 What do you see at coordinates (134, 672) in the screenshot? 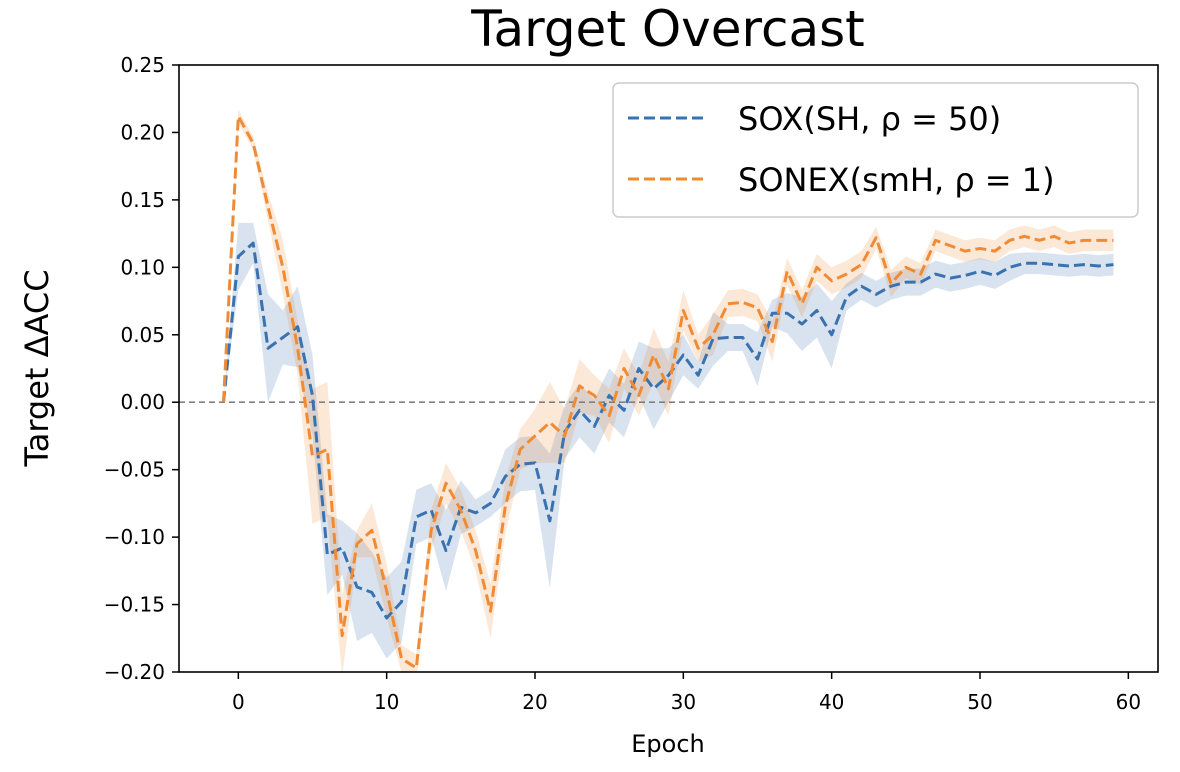
I see `y-tick-label: −0.20` at bounding box center [134, 672].